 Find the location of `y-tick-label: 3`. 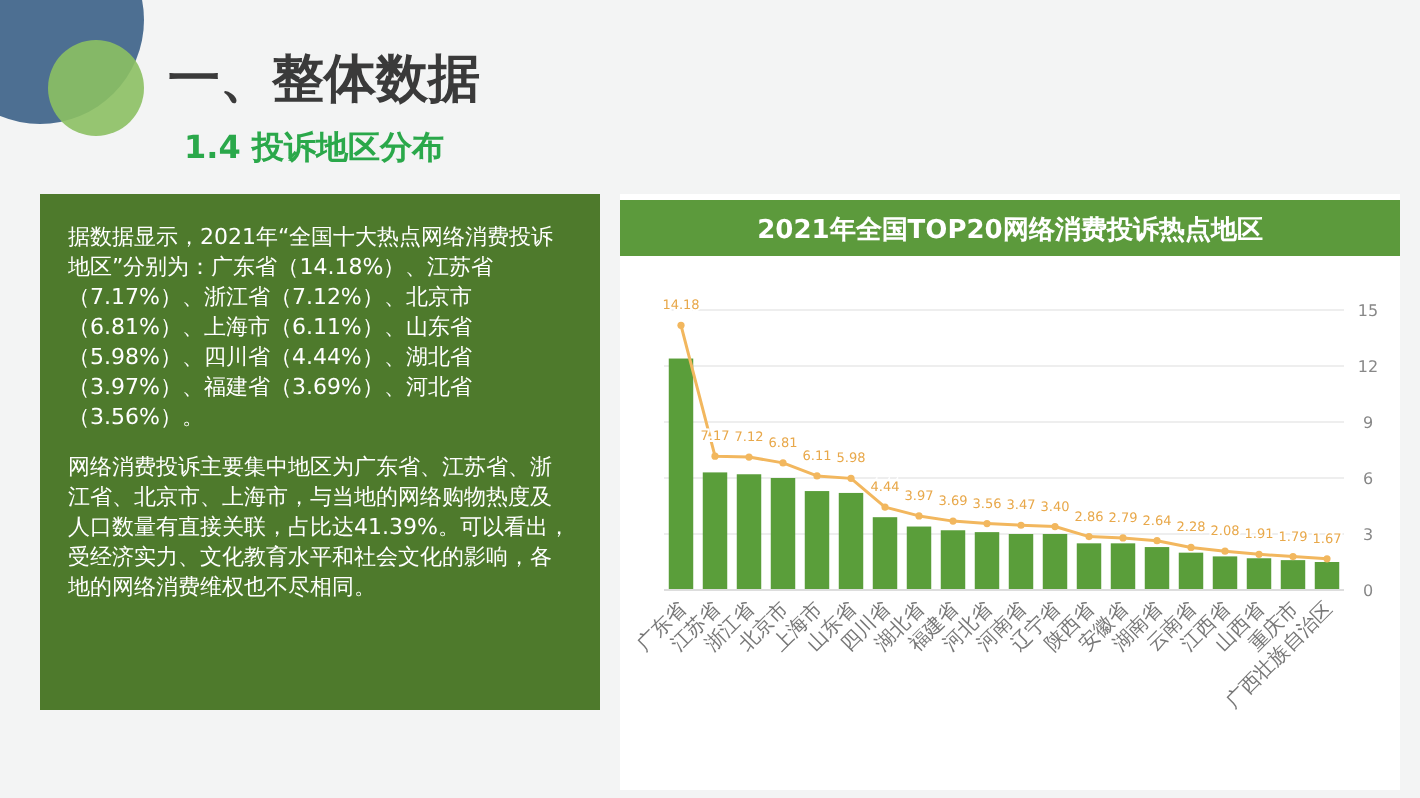

y-tick-label: 3 is located at coordinates (1368, 535).